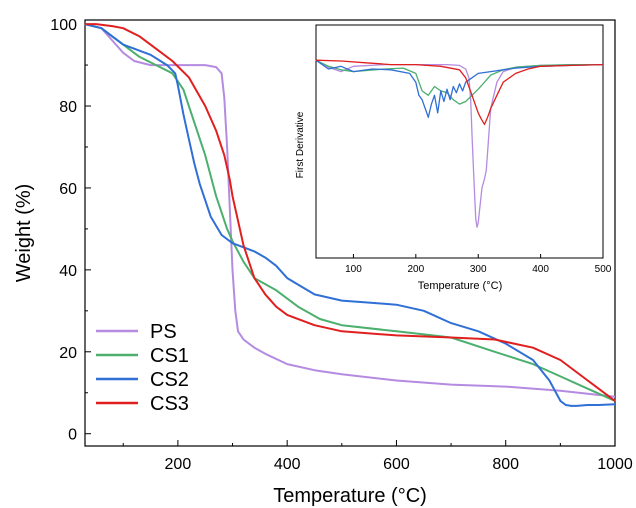 This screenshot has height=508, width=636. Describe the element at coordinates (169, 356) in the screenshot. I see `legend-label-cs1: CS1` at that location.